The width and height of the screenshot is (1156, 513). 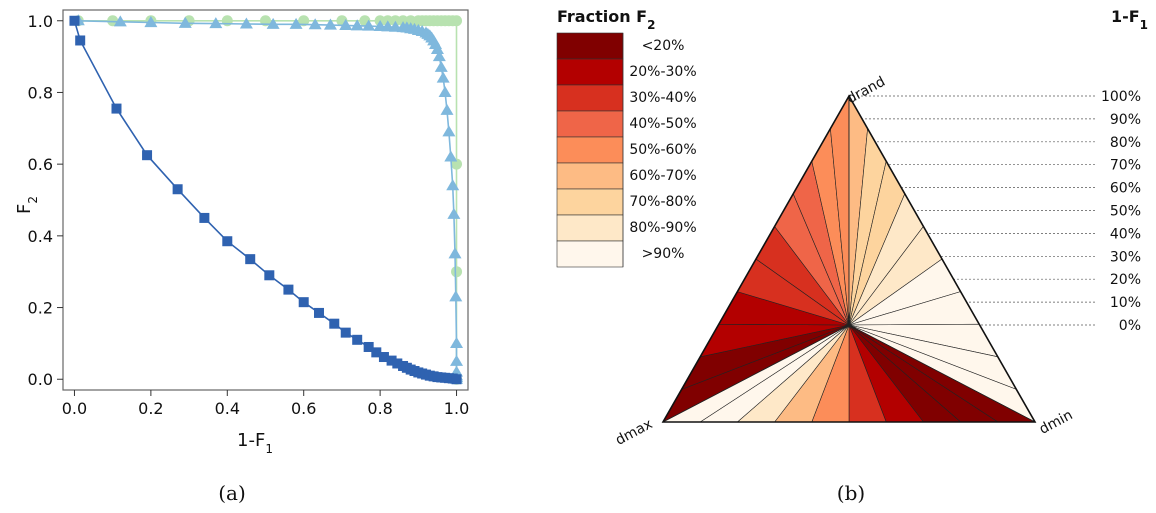 I want to click on legend-label: 50%-60%, so click(x=662, y=150).